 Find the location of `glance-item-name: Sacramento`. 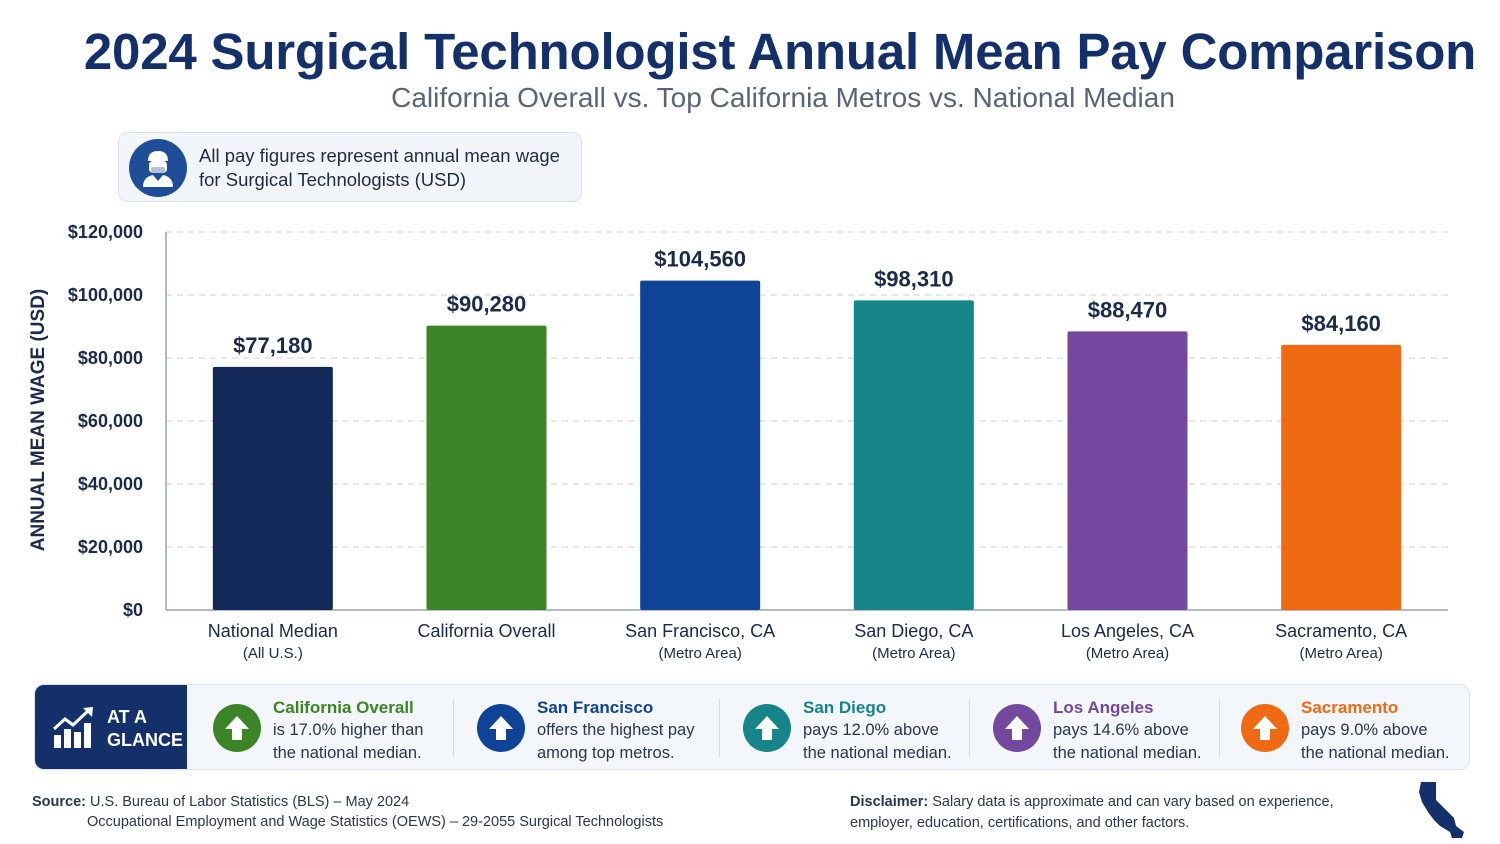

glance-item-name: Sacramento is located at coordinates (1350, 707).